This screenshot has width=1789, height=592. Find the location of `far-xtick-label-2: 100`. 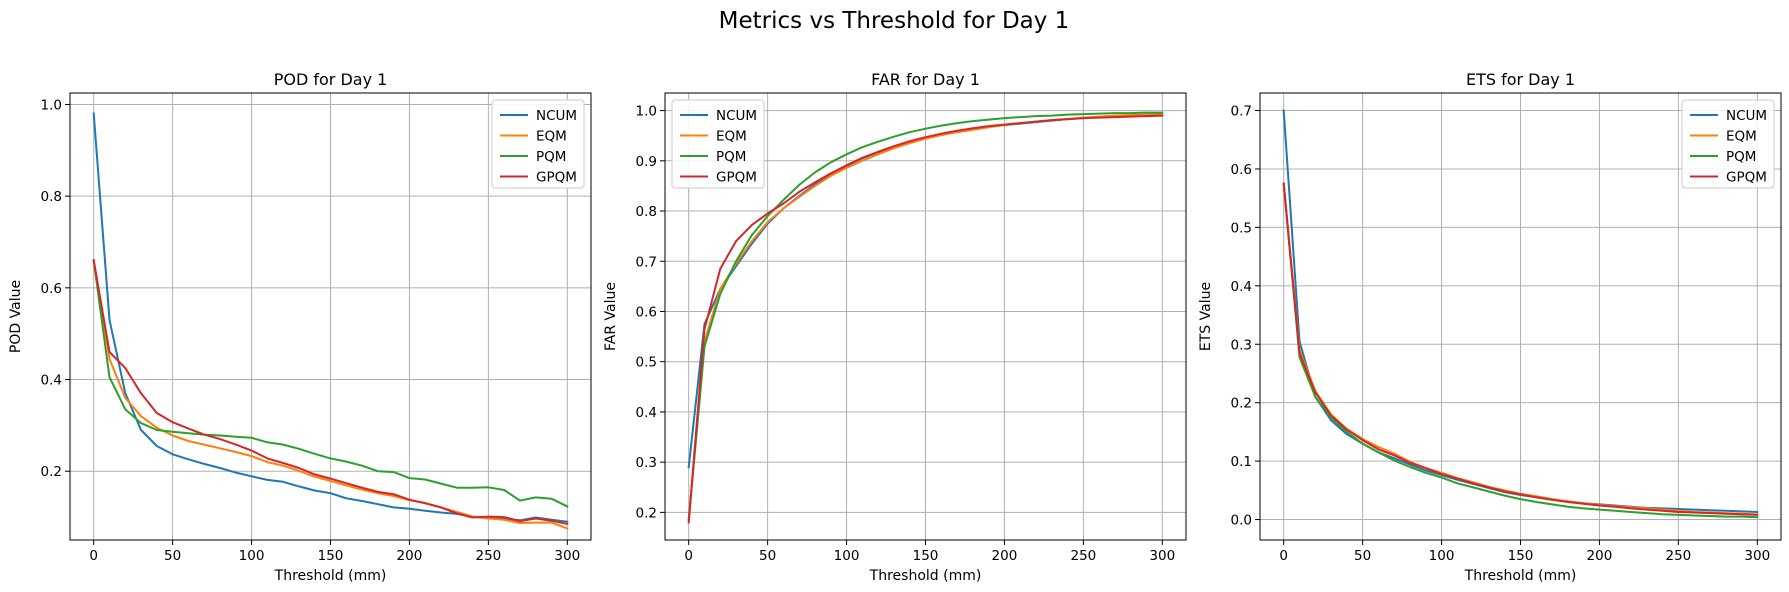

far-xtick-label-2: 100 is located at coordinates (847, 556).